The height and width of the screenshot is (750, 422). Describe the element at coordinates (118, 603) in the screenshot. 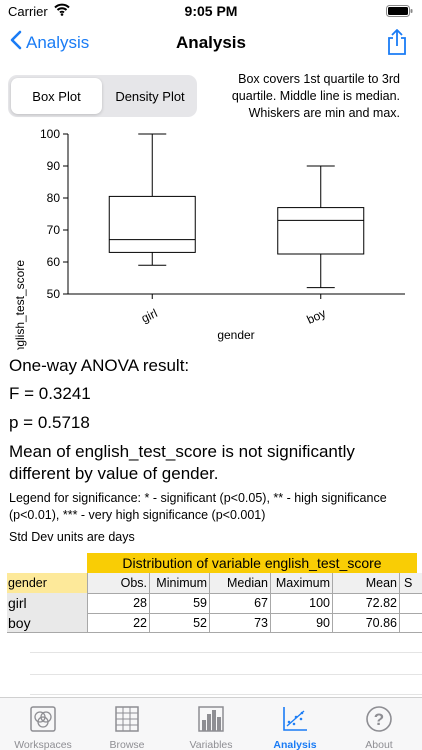

I see `table-cell: 28` at that location.